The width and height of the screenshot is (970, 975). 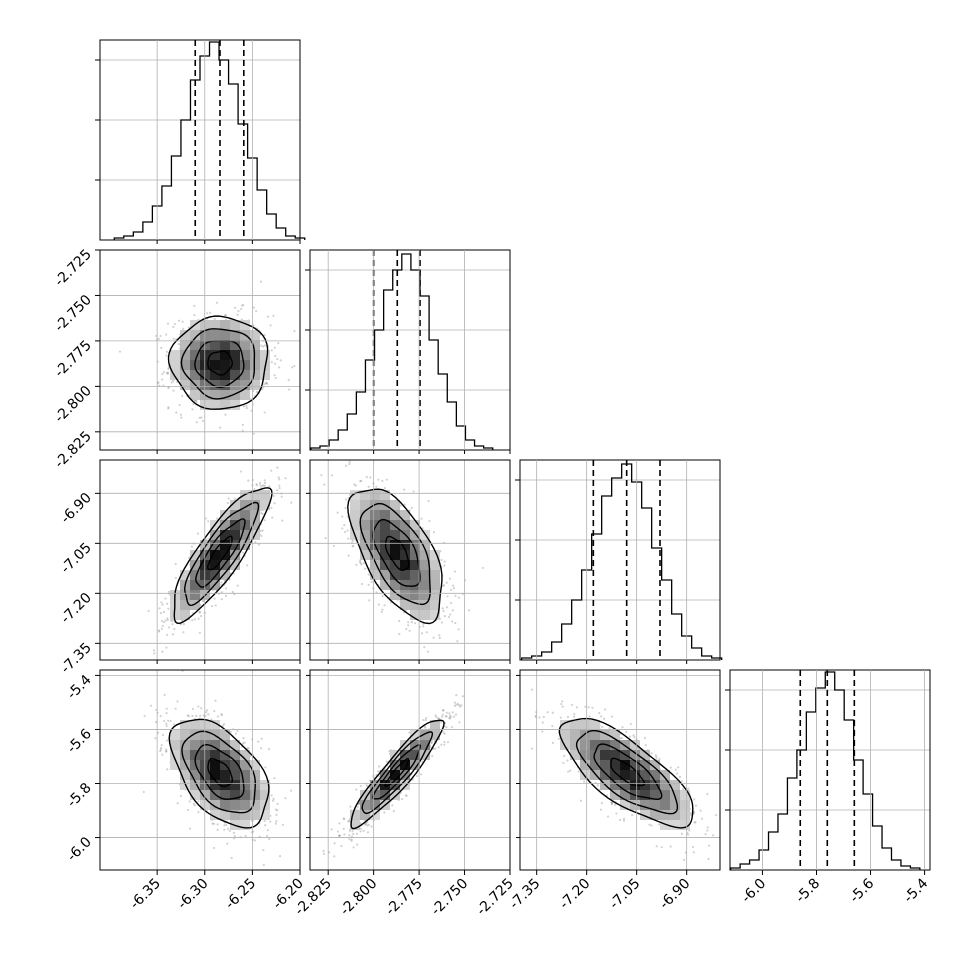 I want to click on grid-lines, so click(x=204, y=140).